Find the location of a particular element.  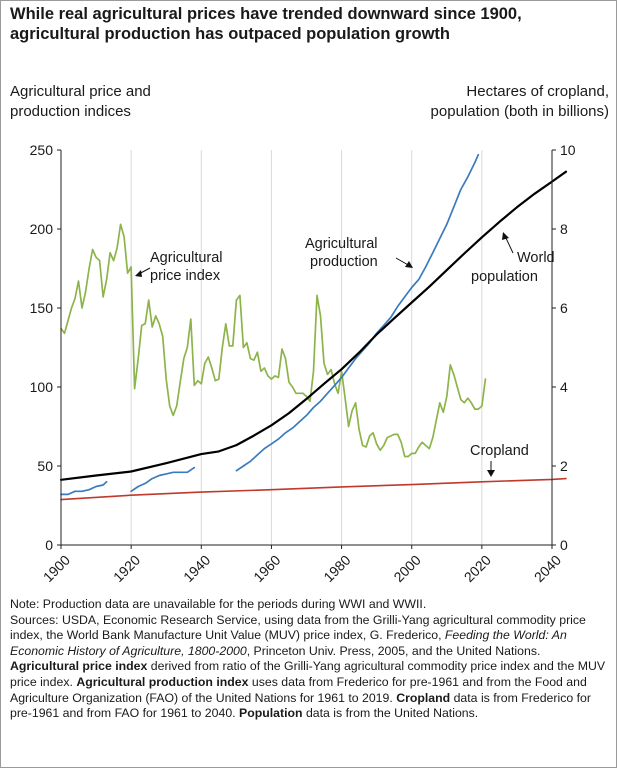

left-axis-title-line-2: production indices is located at coordinates (70, 111).